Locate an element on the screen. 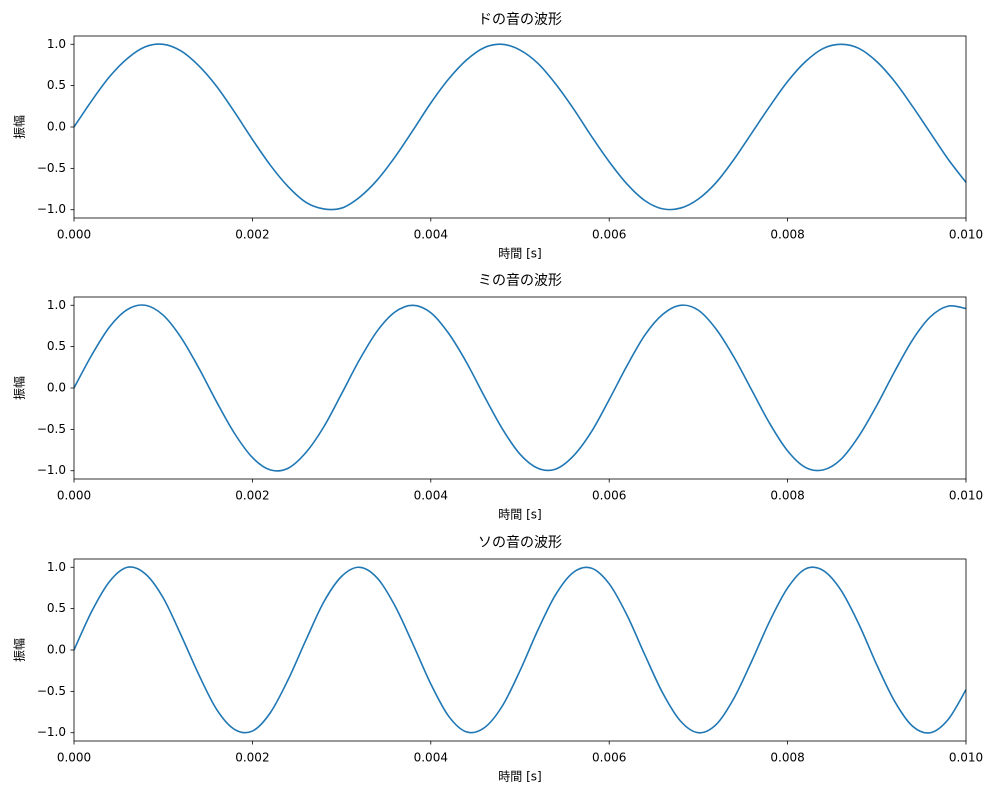 This screenshot has height=800, width=1000. chart-title: ドの音の波形 is located at coordinates (520, 19).